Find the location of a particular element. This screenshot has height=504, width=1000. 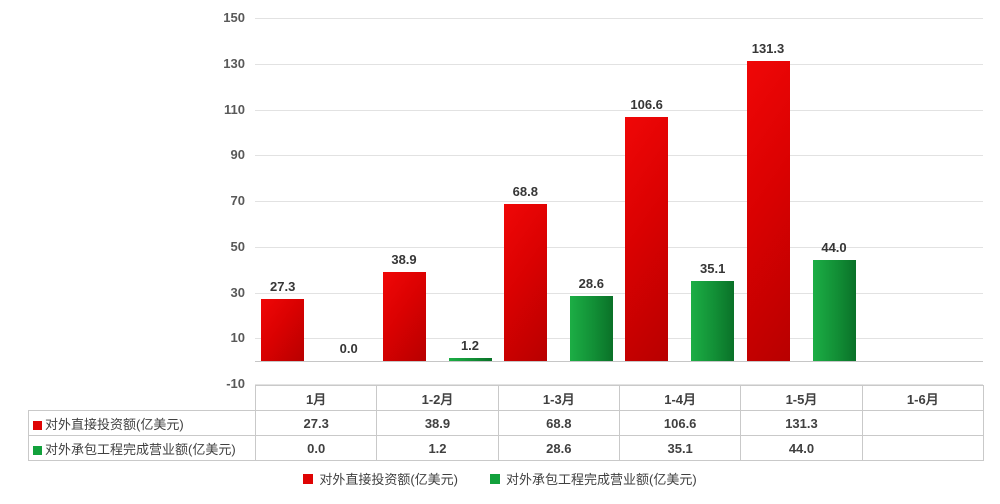

legend-label: 对外直接投资额(亿美元) is located at coordinates (388, 479).